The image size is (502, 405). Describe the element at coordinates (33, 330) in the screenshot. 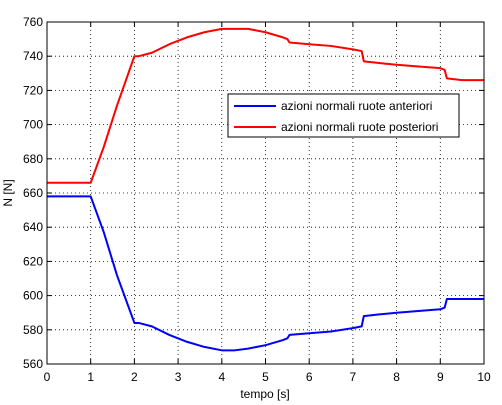

I see `y-tick-label: 580` at that location.